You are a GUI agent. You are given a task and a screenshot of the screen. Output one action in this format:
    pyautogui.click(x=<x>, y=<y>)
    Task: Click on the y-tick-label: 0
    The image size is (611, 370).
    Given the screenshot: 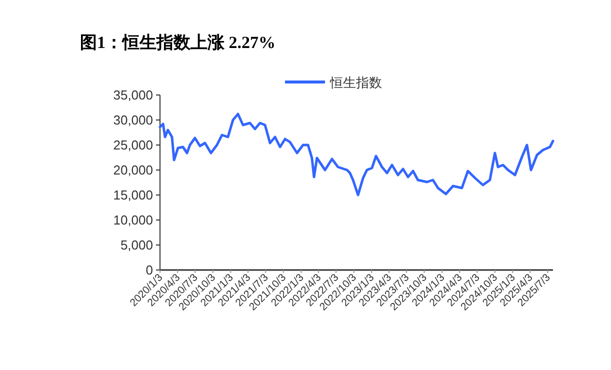 What is the action you would take?
    pyautogui.click(x=149, y=270)
    